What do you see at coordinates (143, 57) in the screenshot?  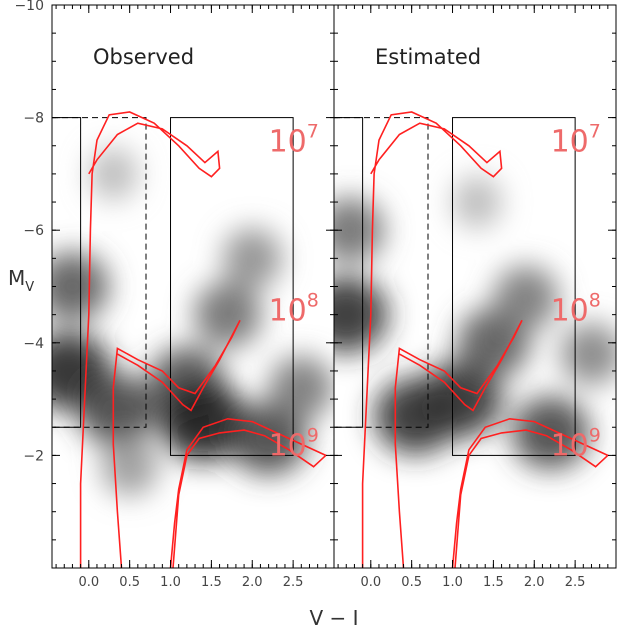 I see `panel-label-observed: Observed` at bounding box center [143, 57].